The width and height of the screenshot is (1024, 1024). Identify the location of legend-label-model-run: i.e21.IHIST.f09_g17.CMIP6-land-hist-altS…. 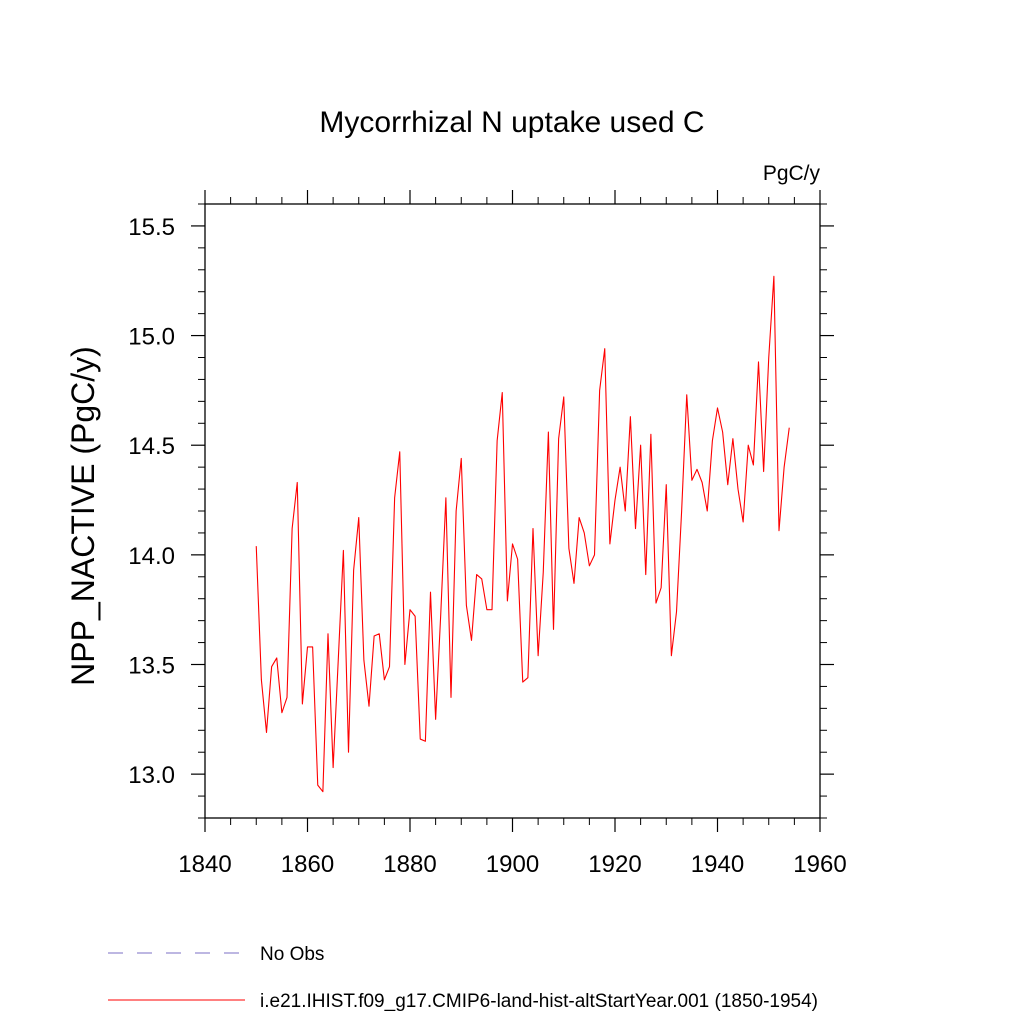
(539, 1001).